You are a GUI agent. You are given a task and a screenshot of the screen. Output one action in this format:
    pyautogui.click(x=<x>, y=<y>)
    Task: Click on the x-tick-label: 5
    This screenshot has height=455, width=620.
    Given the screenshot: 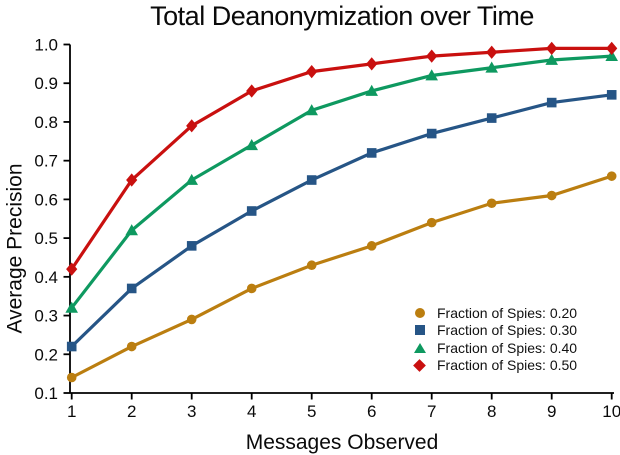 What is the action you would take?
    pyautogui.click(x=311, y=411)
    